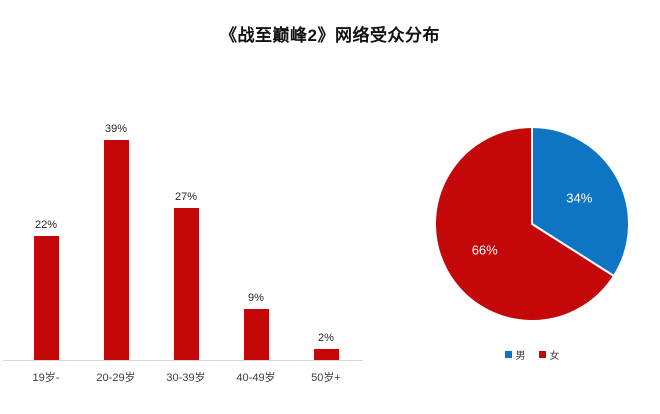  I want to click on bar-value-label: 9%, so click(256, 298).